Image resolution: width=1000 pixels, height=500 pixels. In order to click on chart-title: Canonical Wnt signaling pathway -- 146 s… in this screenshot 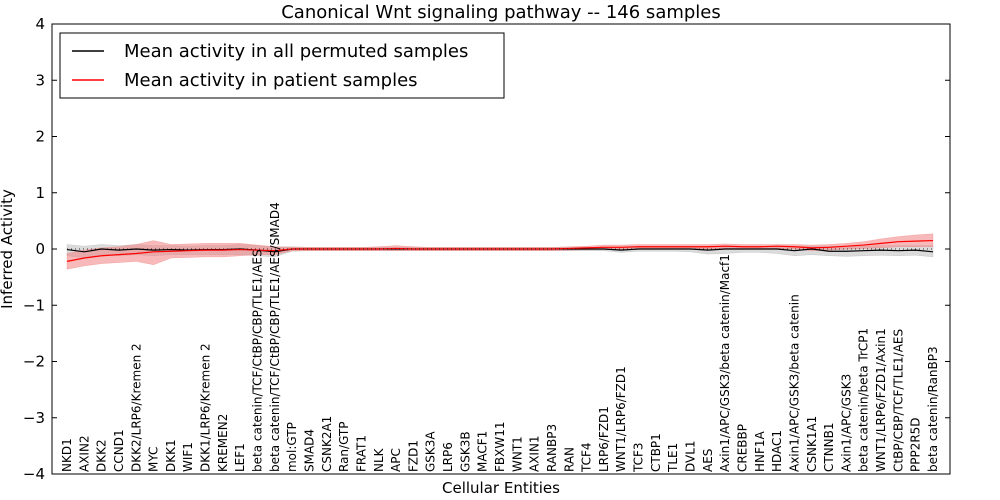, I will do `click(501, 12)`.